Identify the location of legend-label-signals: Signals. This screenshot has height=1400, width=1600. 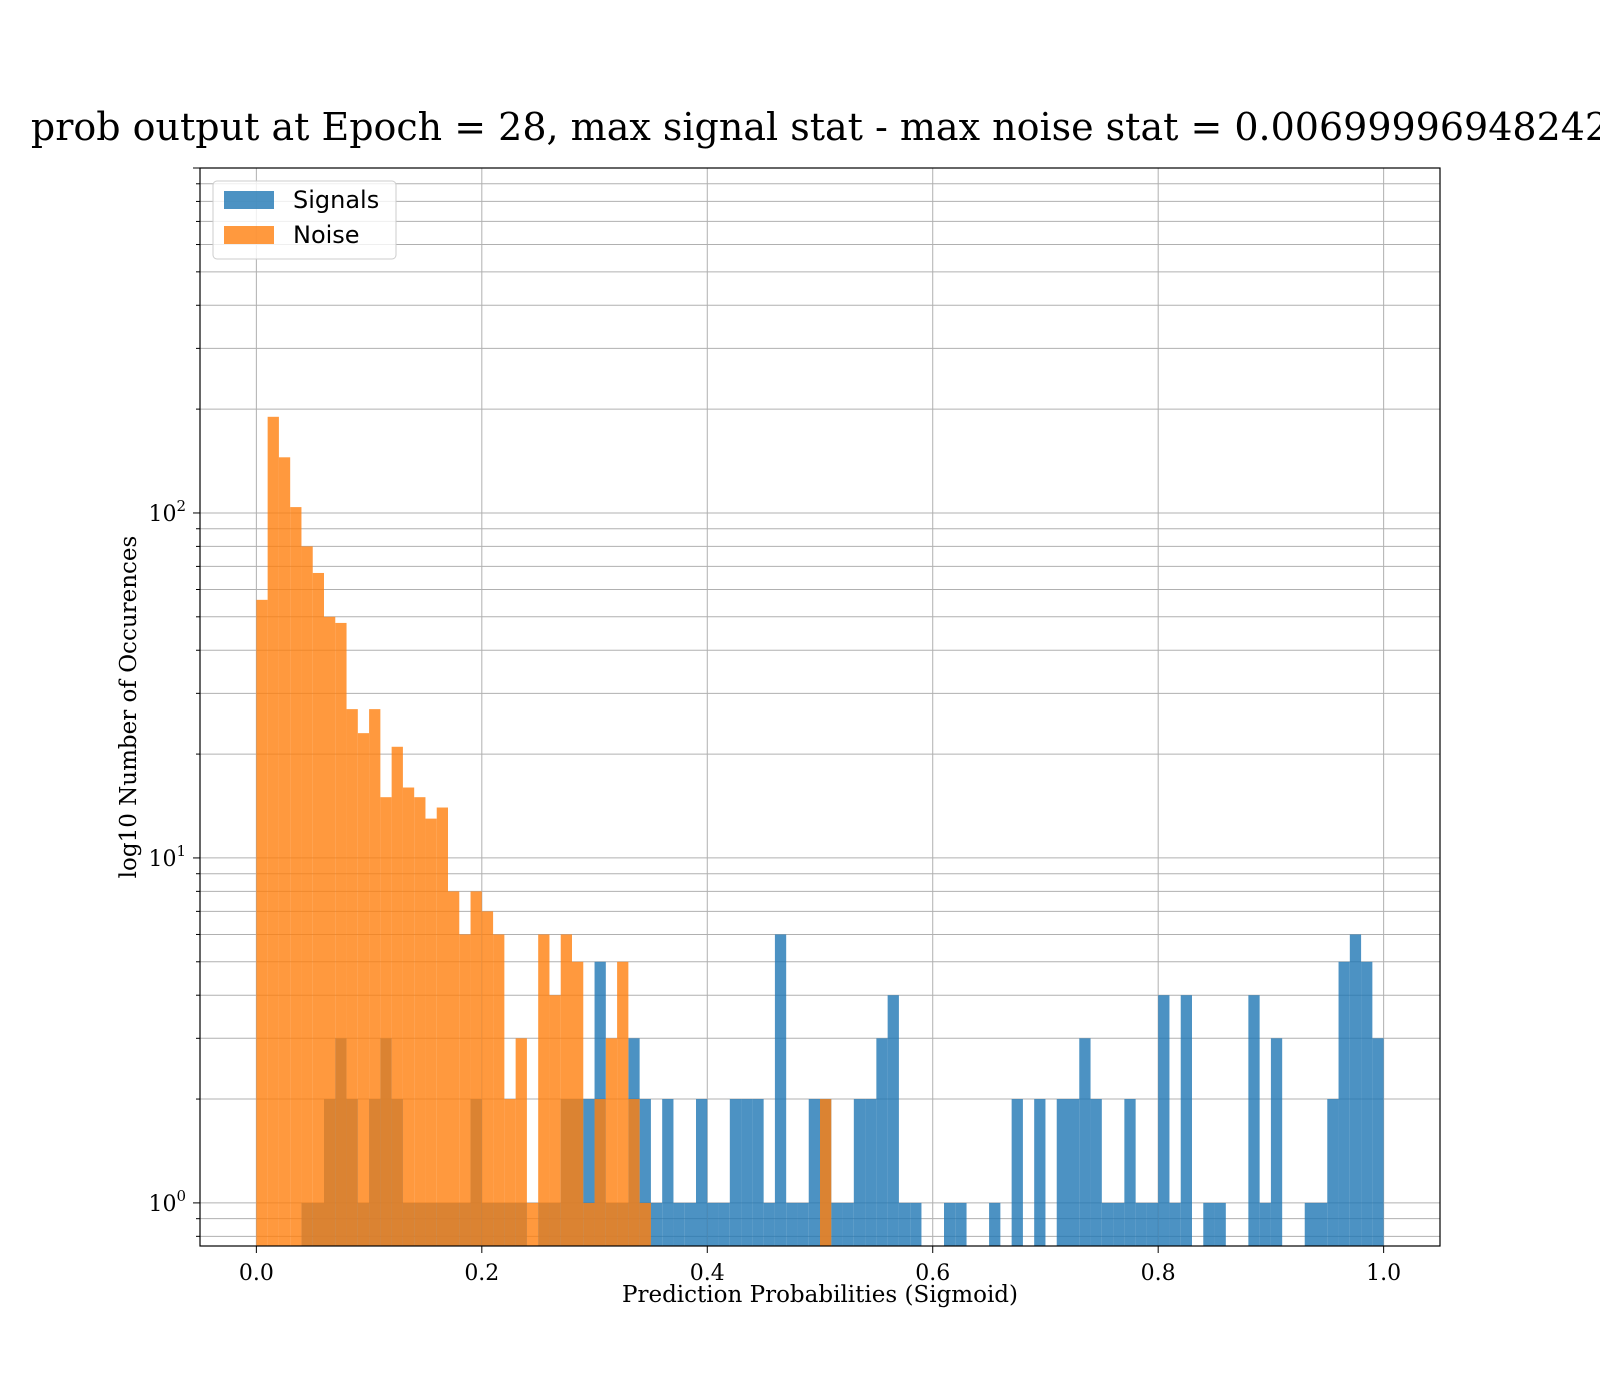
(336, 200).